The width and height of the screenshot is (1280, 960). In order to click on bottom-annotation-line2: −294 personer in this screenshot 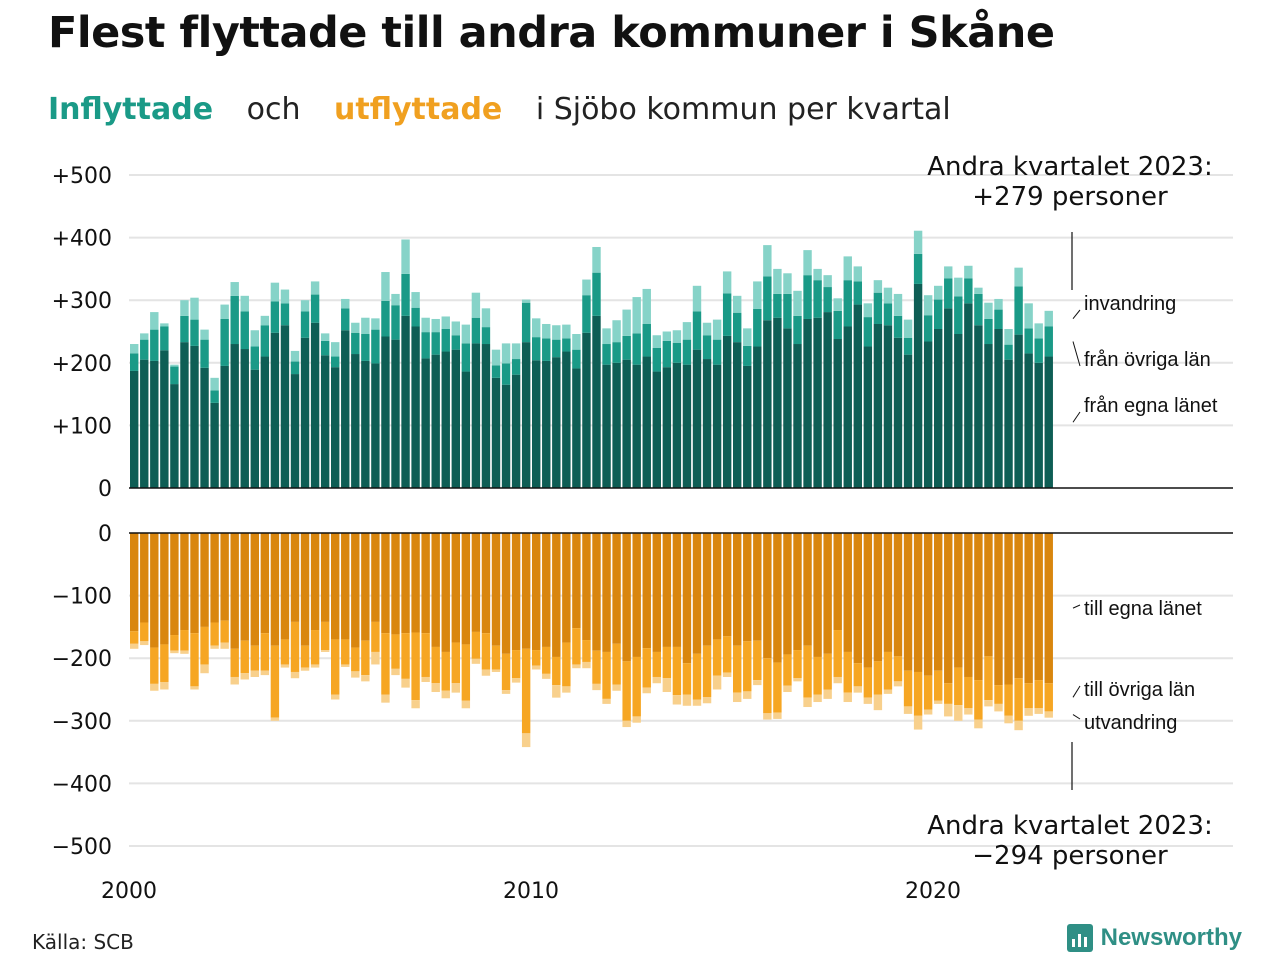, I will do `click(1070, 856)`.